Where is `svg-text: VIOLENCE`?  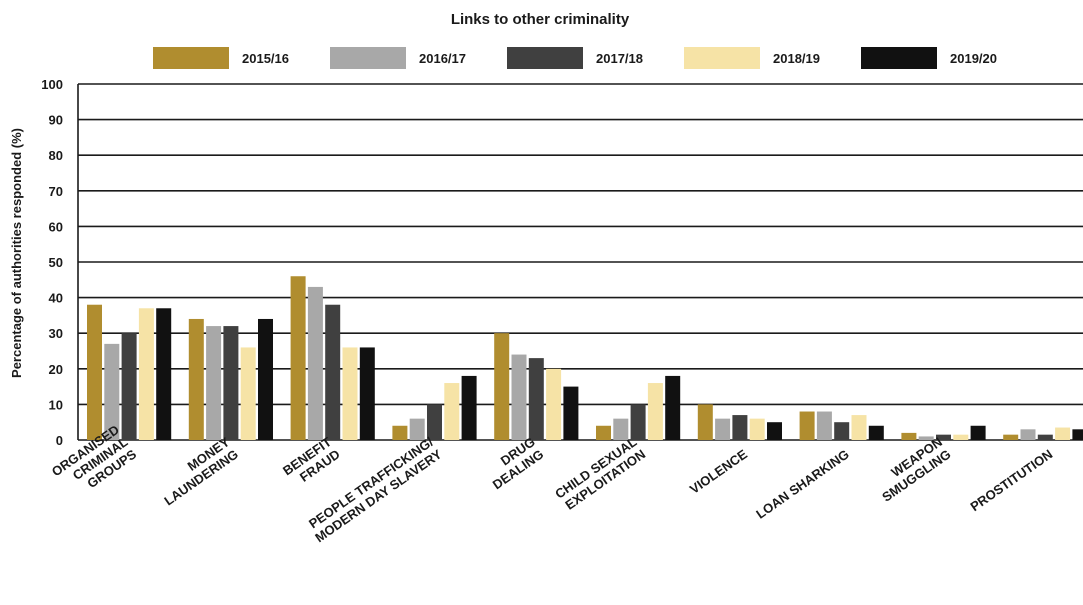 svg-text: VIOLENCE is located at coordinates (718, 471).